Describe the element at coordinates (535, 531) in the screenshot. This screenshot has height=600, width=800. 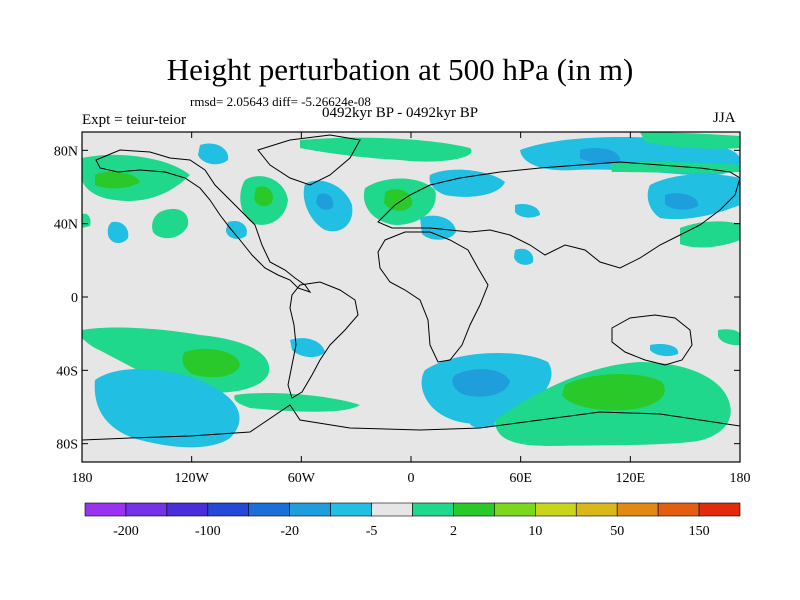
I see `colorbar-label: 10` at that location.